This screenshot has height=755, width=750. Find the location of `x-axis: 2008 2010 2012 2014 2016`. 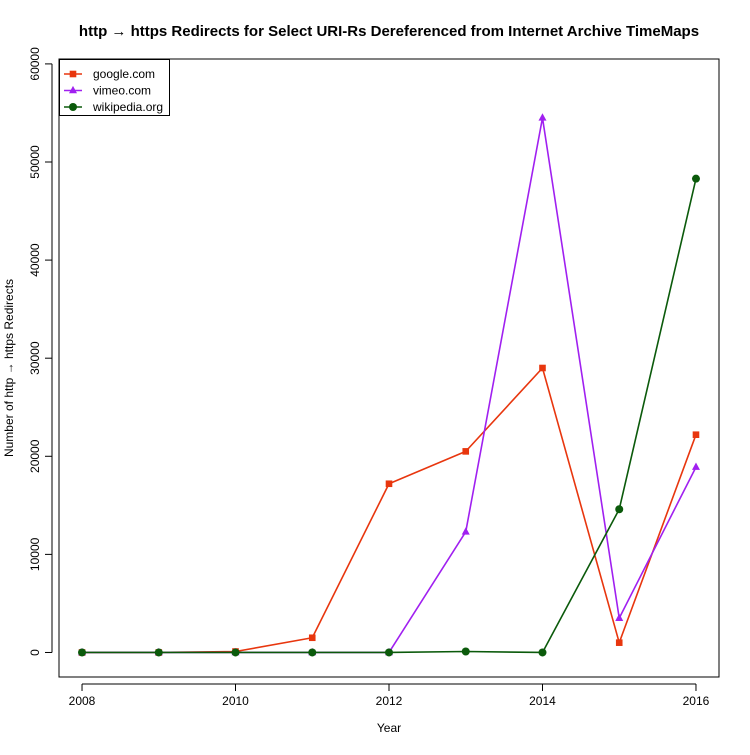

x-axis: 2008 2010 2012 2014 2016 is located at coordinates (389, 695).